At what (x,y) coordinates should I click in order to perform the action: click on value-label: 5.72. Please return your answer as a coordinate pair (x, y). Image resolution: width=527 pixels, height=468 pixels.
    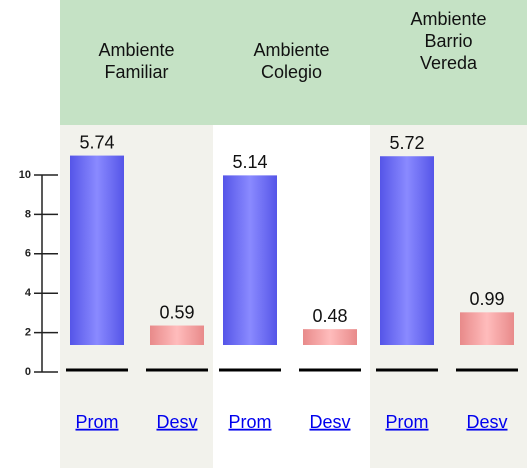
    Looking at the image, I should click on (406, 143).